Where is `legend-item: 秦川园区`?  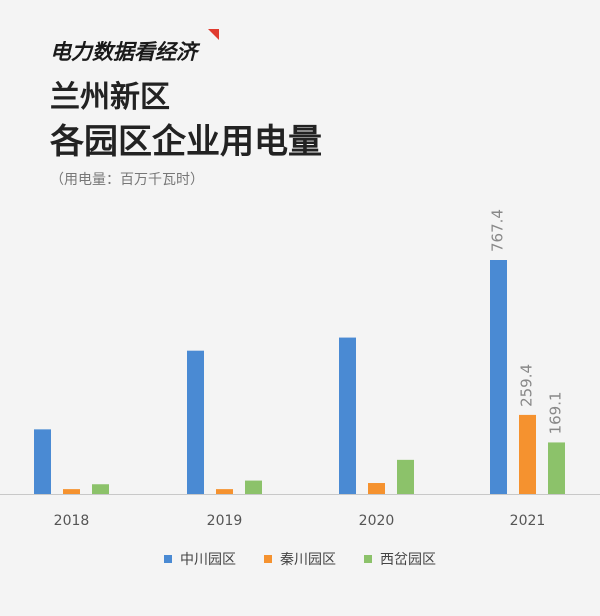 legend-item: 秦川园区 is located at coordinates (300, 559).